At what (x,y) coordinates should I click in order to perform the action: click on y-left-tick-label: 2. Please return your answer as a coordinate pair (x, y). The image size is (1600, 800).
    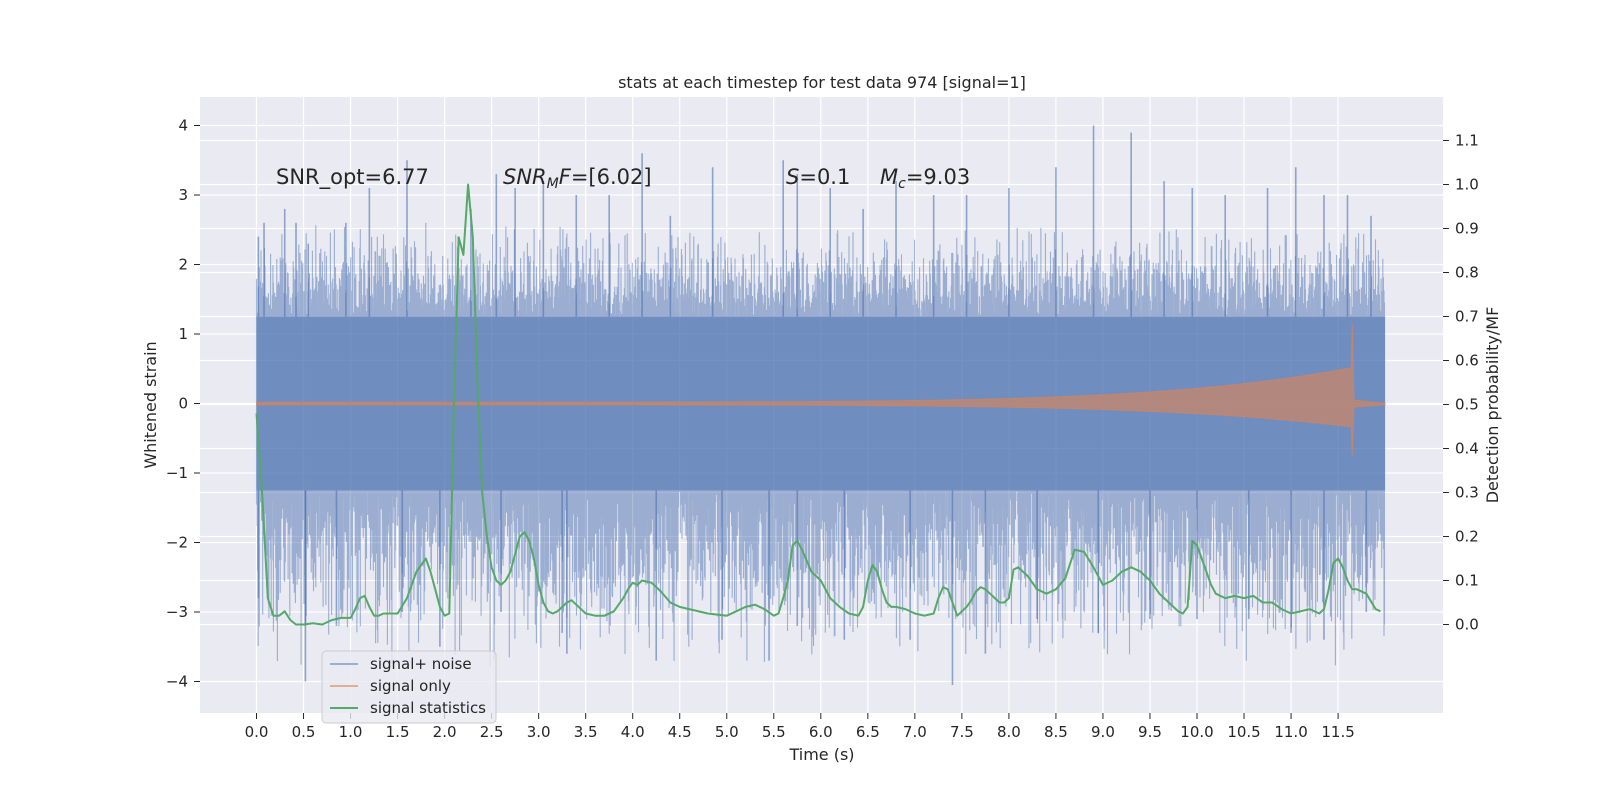
    Looking at the image, I should click on (183, 265).